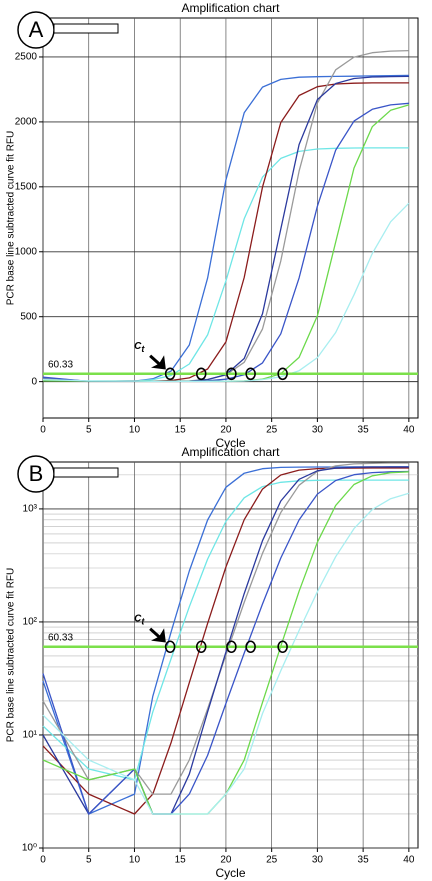  Describe the element at coordinates (26, 251) in the screenshot. I see `y-tick-label: 1000` at that location.